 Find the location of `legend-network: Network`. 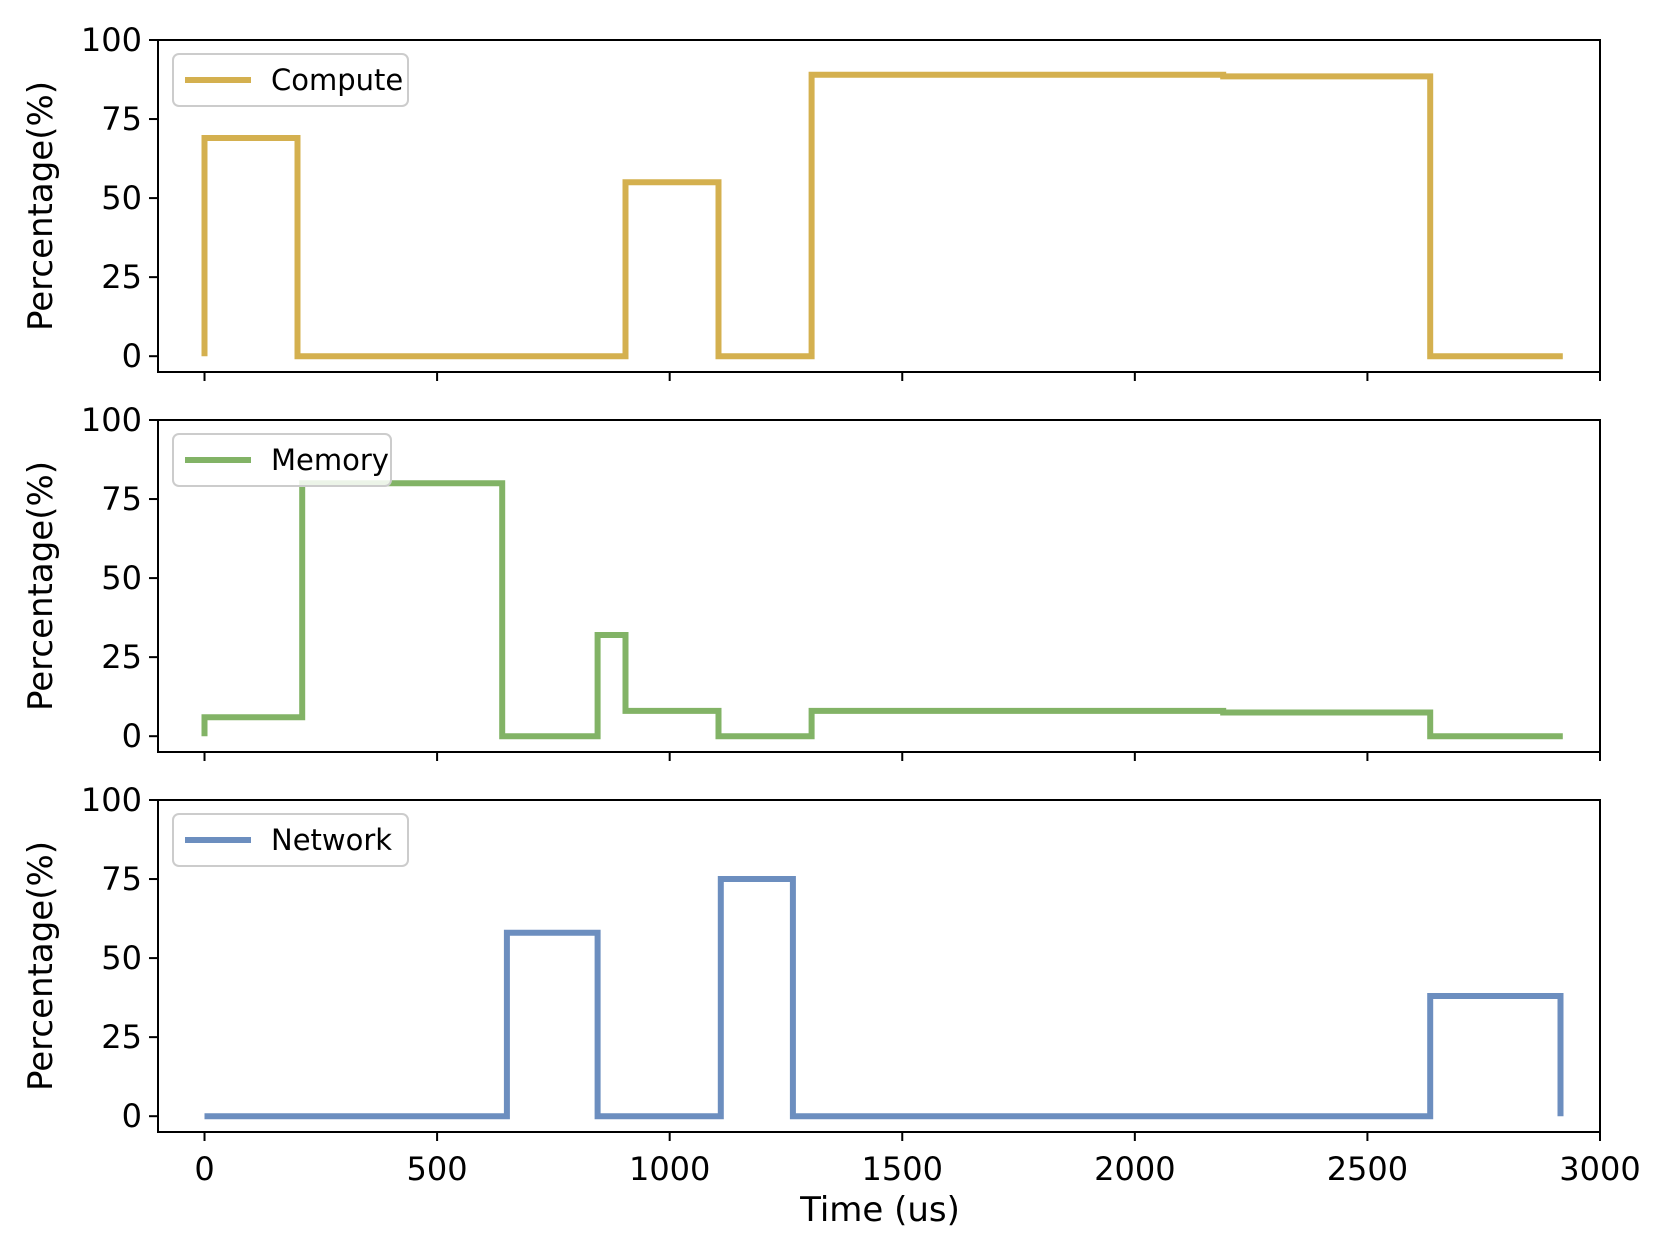

legend-network: Network is located at coordinates (290, 840).